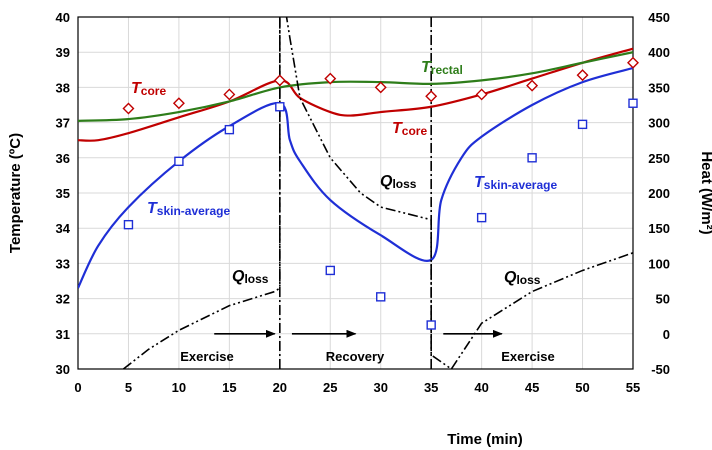 Image resolution: width=712 pixels, height=450 pixels. I want to click on label-q-loss-middle: Qloss, so click(398, 182).